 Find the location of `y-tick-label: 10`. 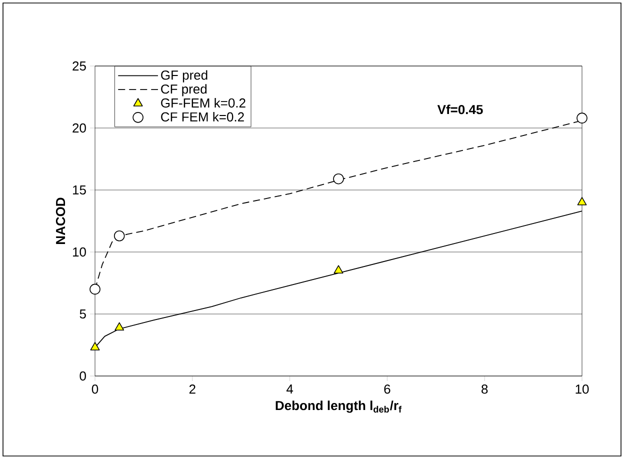

y-tick-label: 10 is located at coordinates (79, 252).